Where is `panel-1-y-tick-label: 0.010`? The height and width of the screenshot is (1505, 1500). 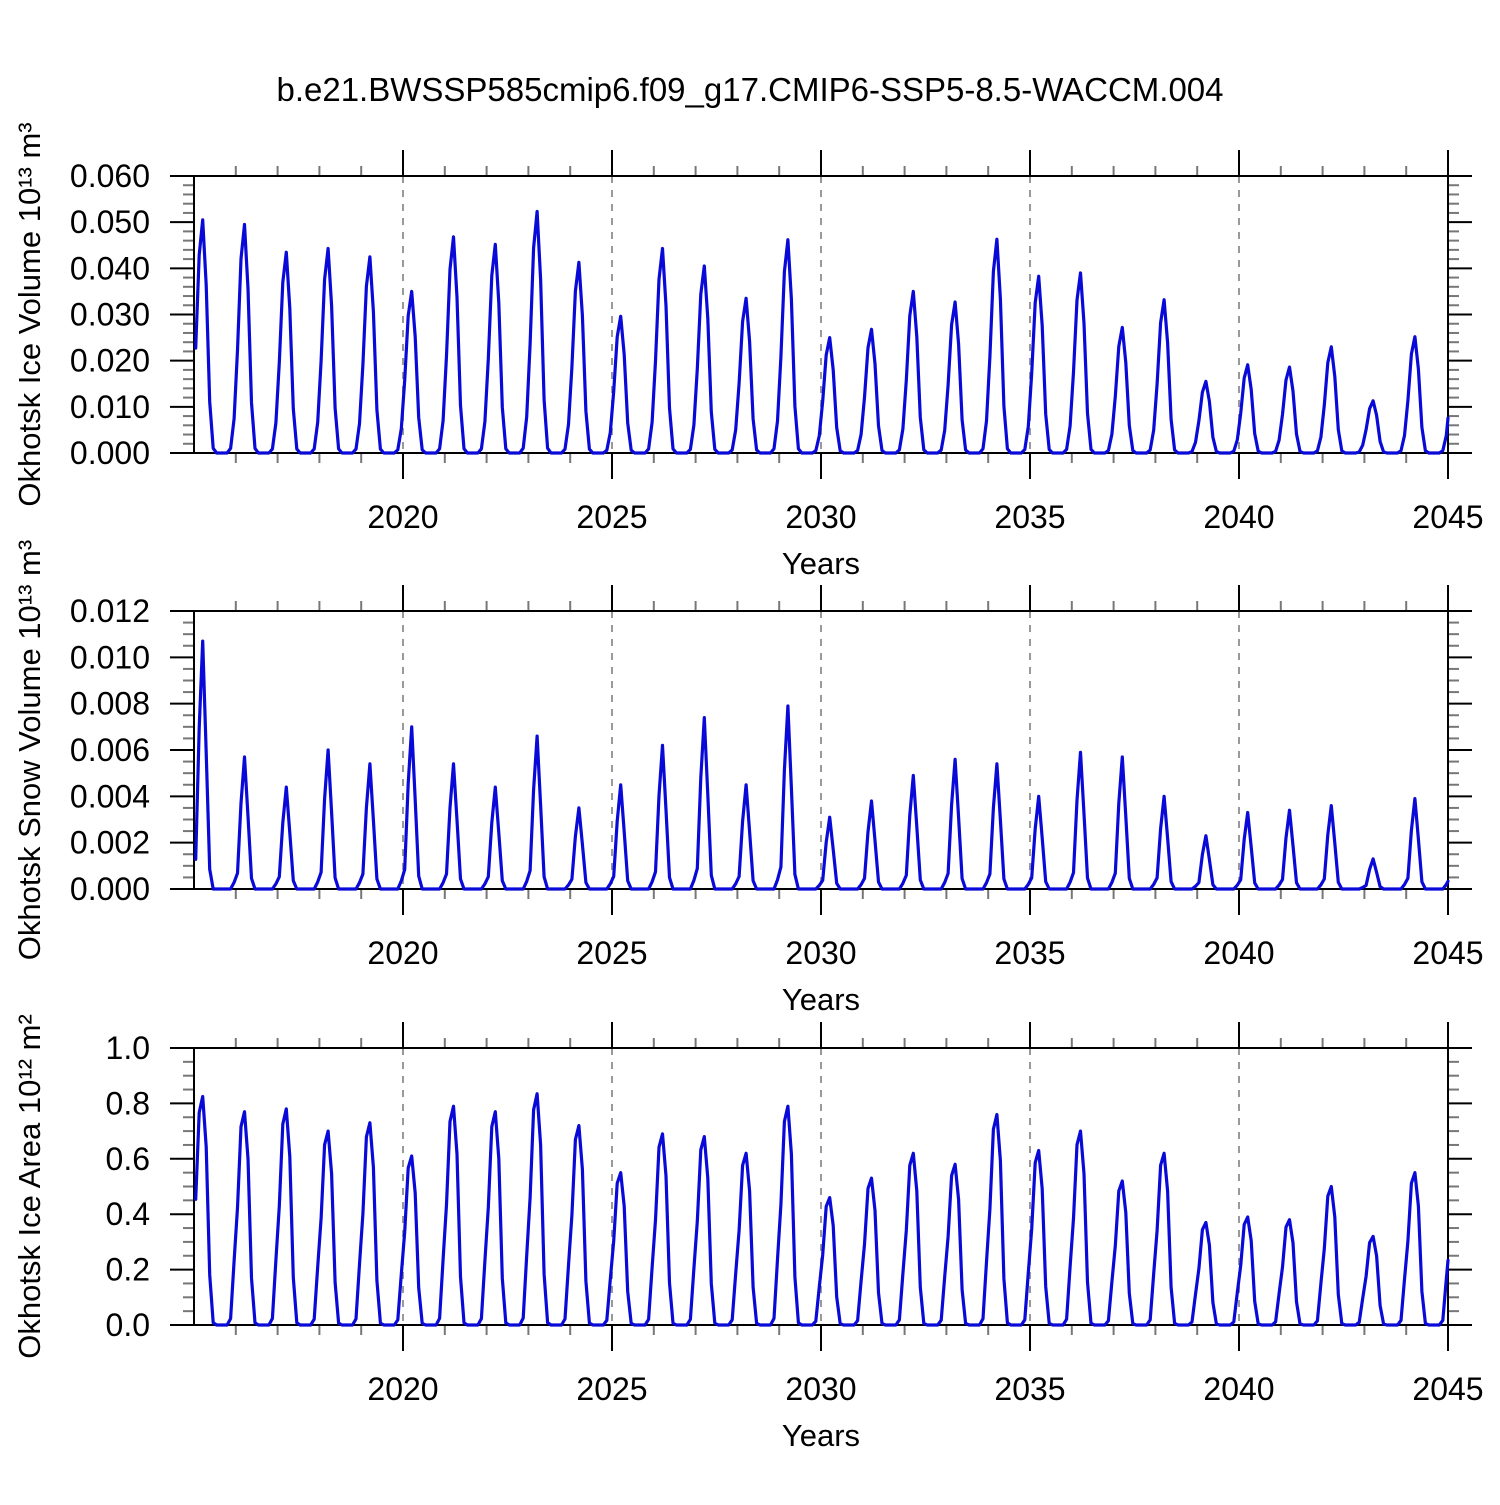 panel-1-y-tick-label: 0.010 is located at coordinates (110, 407).